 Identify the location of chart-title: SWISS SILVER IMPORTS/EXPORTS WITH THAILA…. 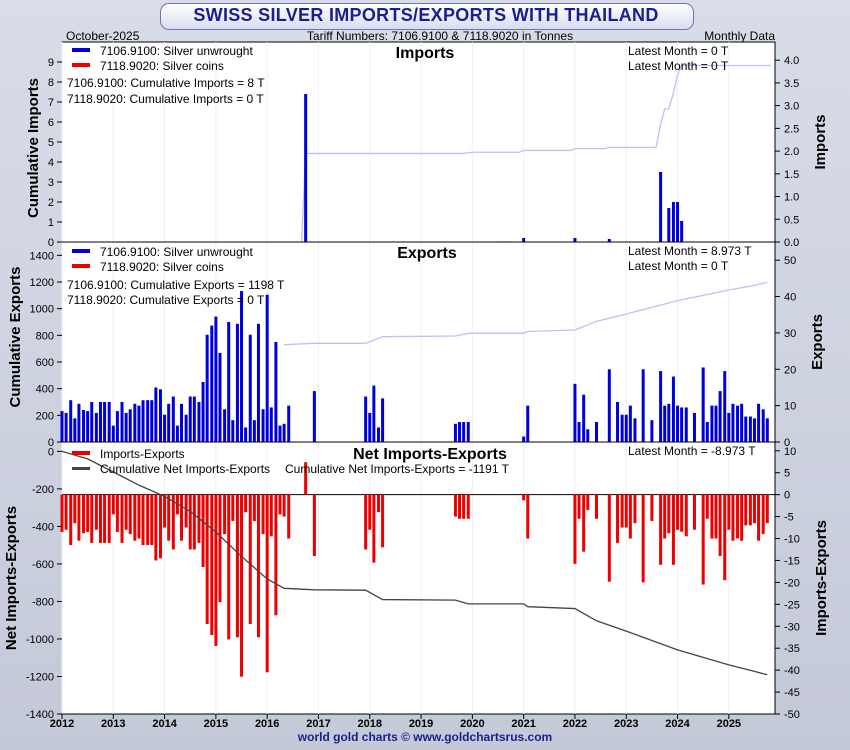
(426, 15).